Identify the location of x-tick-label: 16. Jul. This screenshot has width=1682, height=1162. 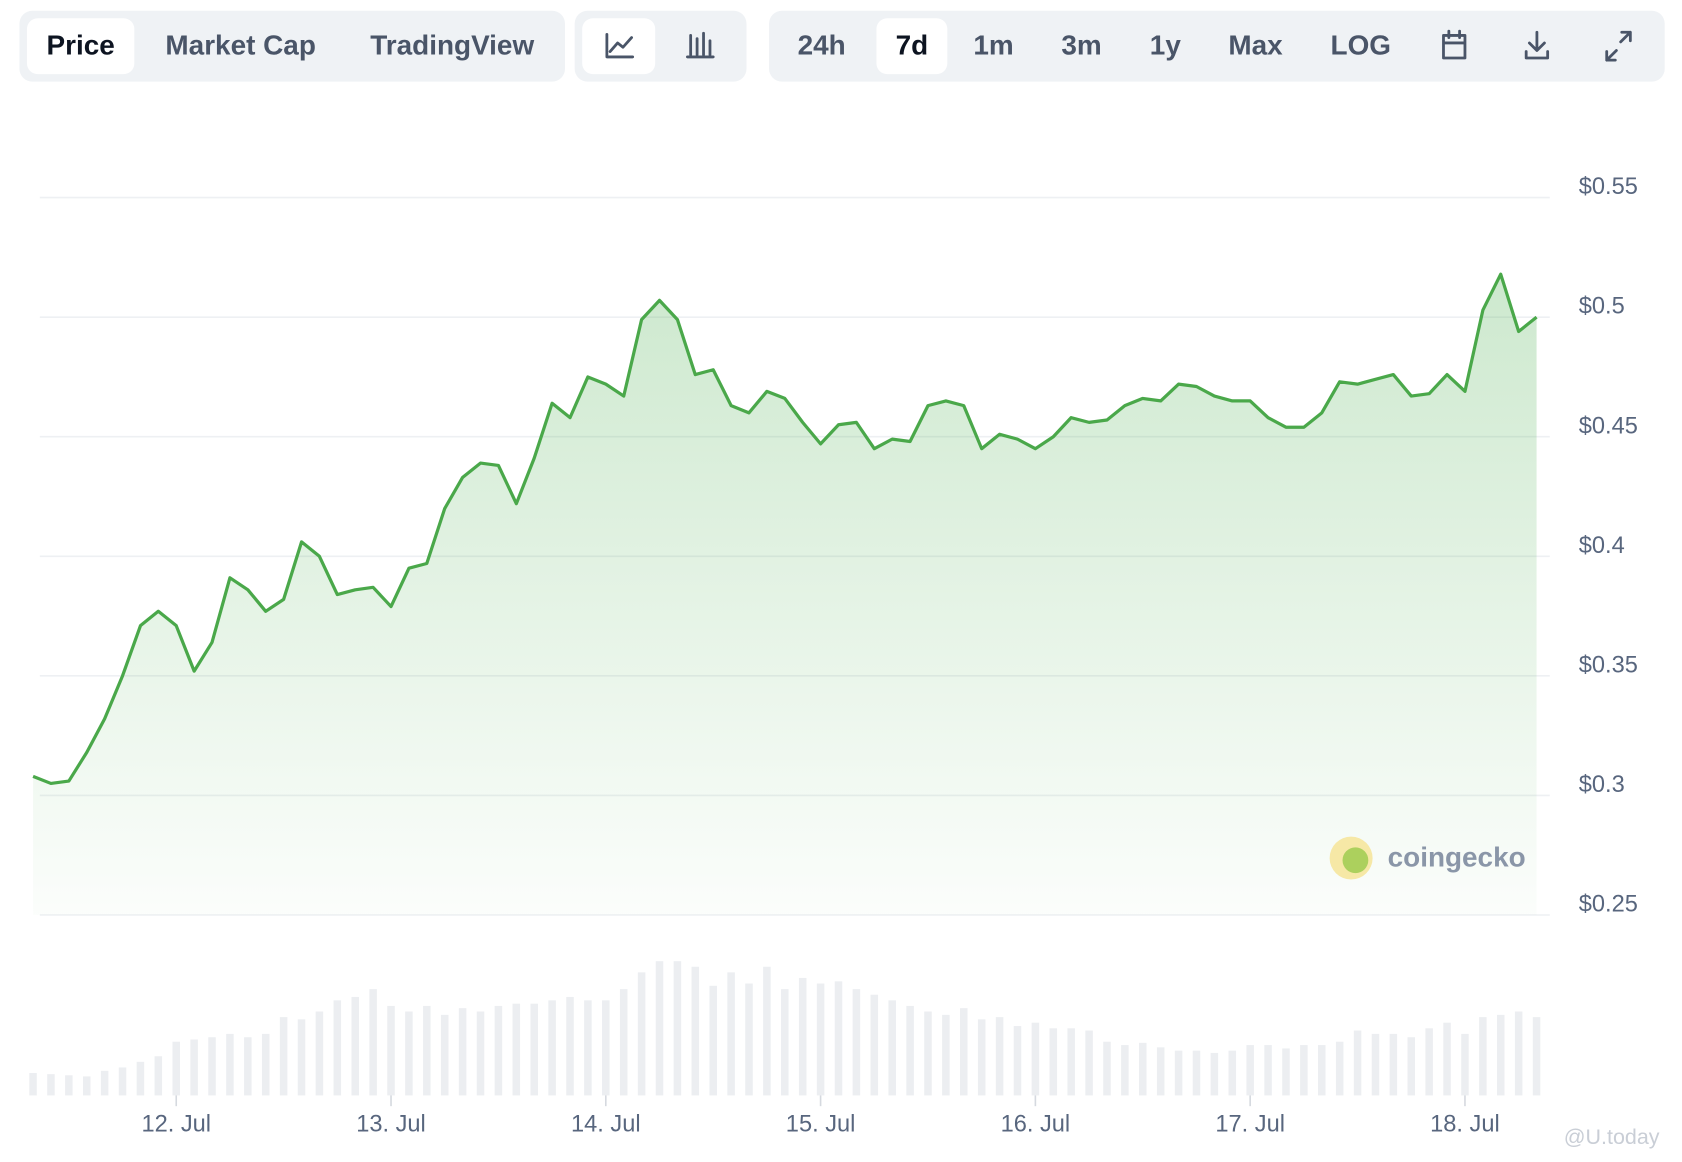
(1036, 1125).